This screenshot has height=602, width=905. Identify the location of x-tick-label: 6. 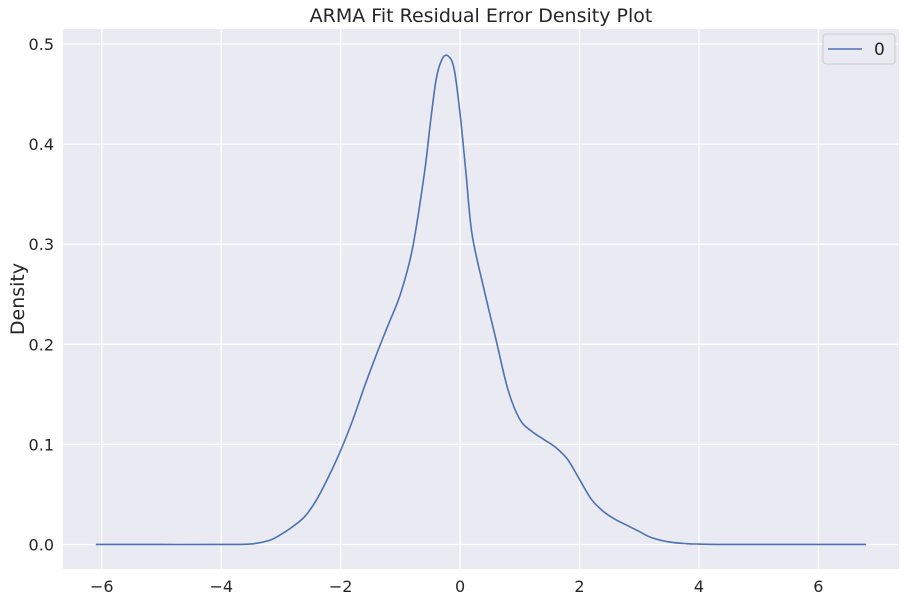
(818, 586).